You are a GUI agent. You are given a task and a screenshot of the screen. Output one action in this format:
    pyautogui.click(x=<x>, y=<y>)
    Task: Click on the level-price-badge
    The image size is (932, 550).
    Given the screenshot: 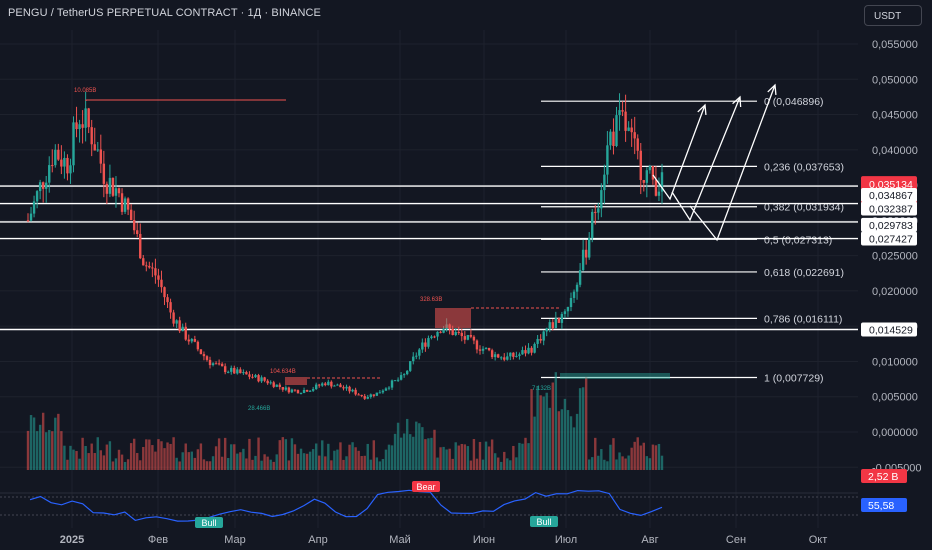 What is the action you would take?
    pyautogui.click(x=889, y=238)
    